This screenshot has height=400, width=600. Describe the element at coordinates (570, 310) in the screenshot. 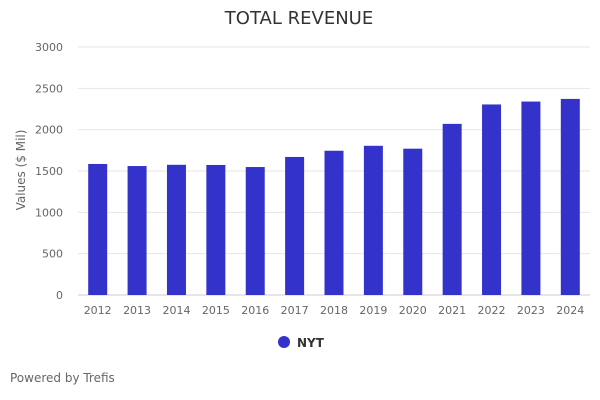

I see `x-tick-label: 2024` at that location.